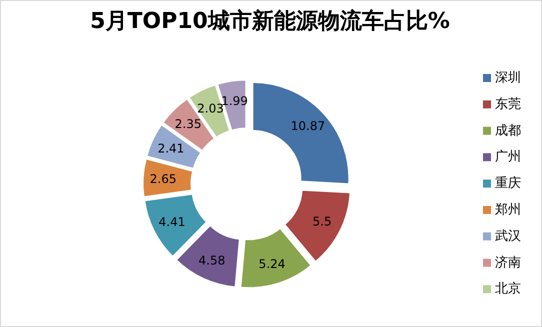  I want to click on legend-label: 成都, so click(508, 130).